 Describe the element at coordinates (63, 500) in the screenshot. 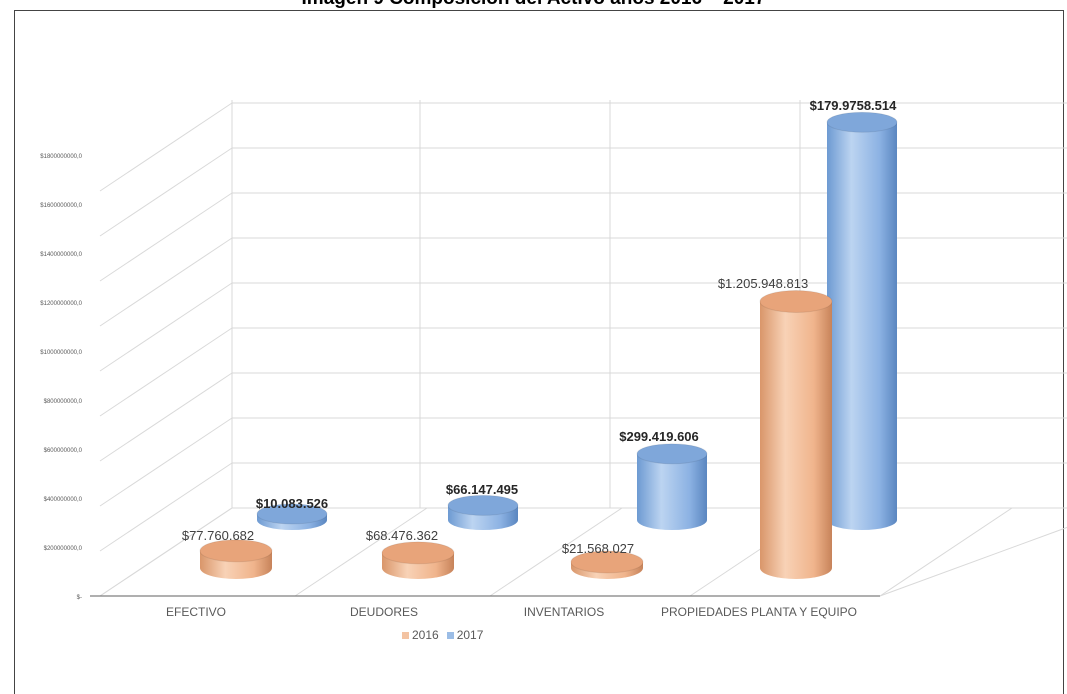

I see `y-tick-label: $400000000,0` at that location.